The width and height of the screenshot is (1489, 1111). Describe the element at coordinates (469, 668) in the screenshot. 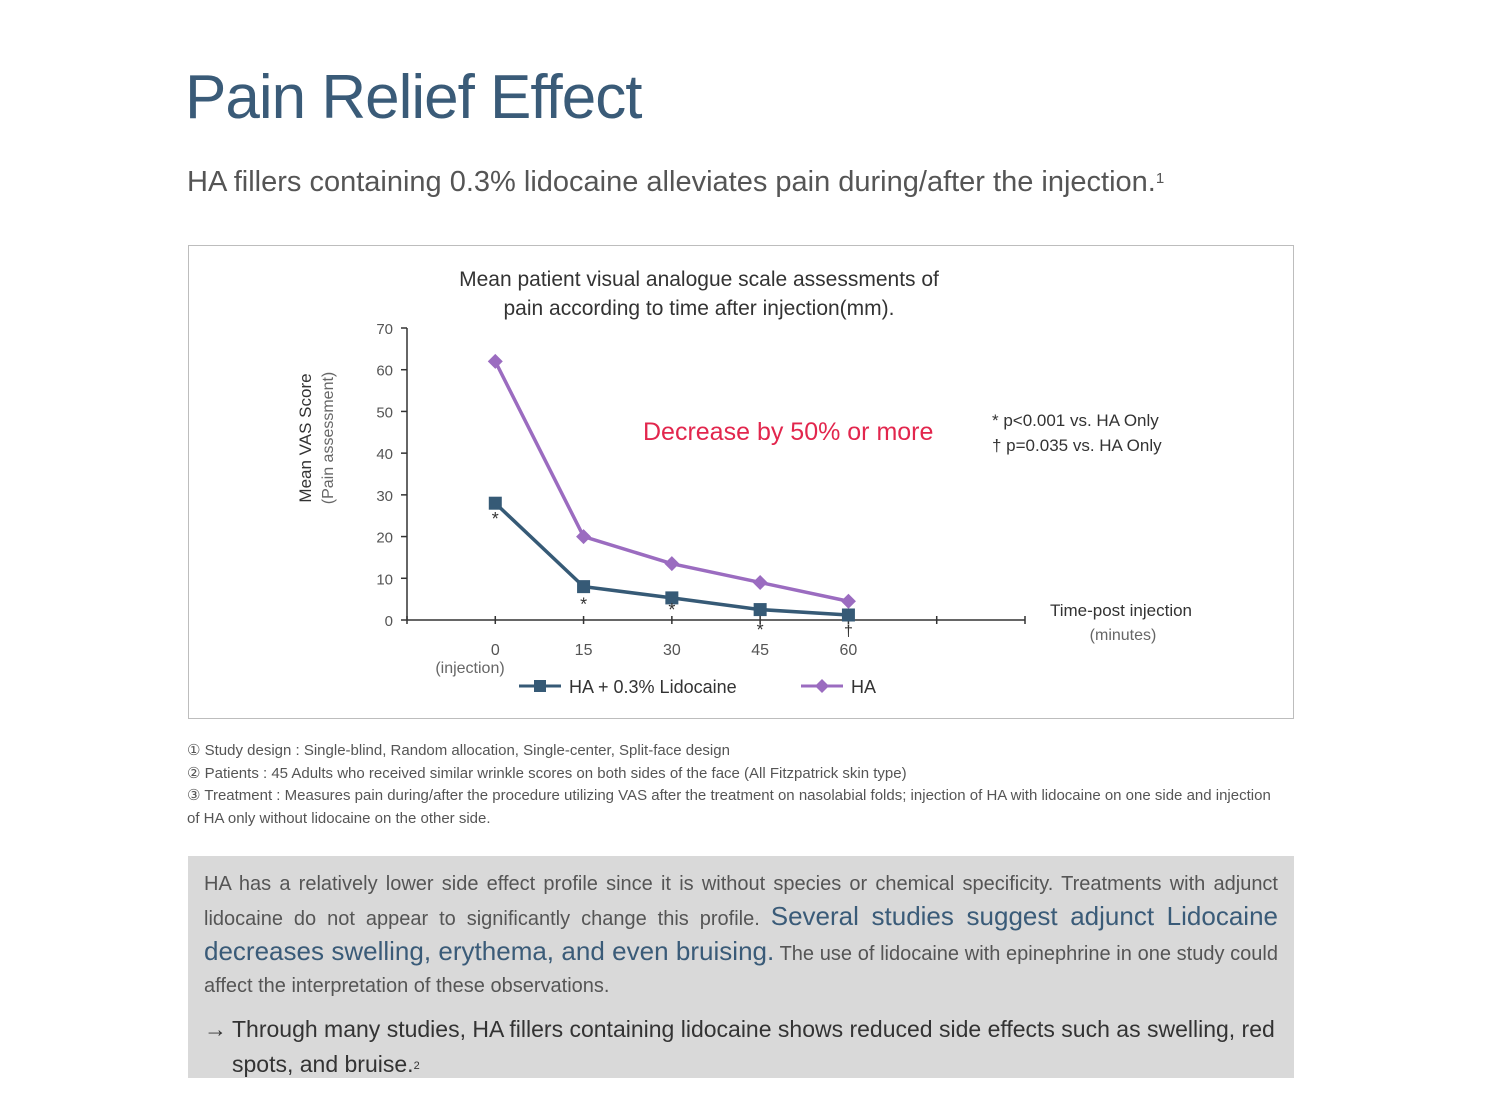

I see `x-tick-sublabel: (injection)` at that location.